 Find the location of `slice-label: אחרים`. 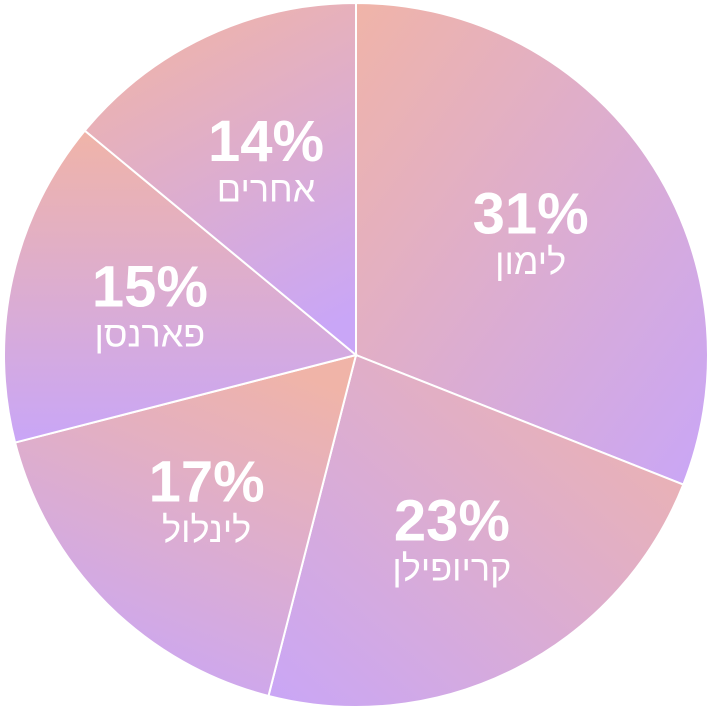

slice-label: אחרים is located at coordinates (266, 188).